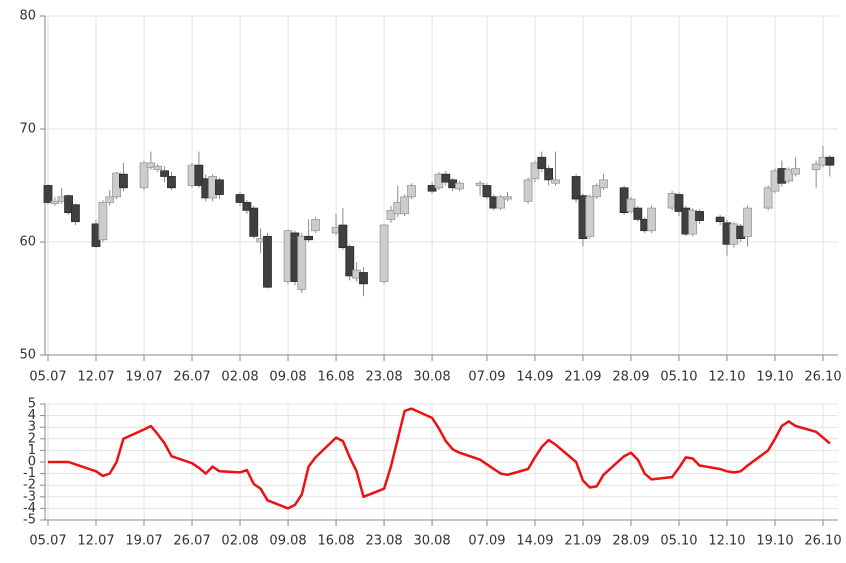 The width and height of the screenshot is (846, 563). What do you see at coordinates (29, 520) in the screenshot?
I see `y-tick-label: -5` at bounding box center [29, 520].